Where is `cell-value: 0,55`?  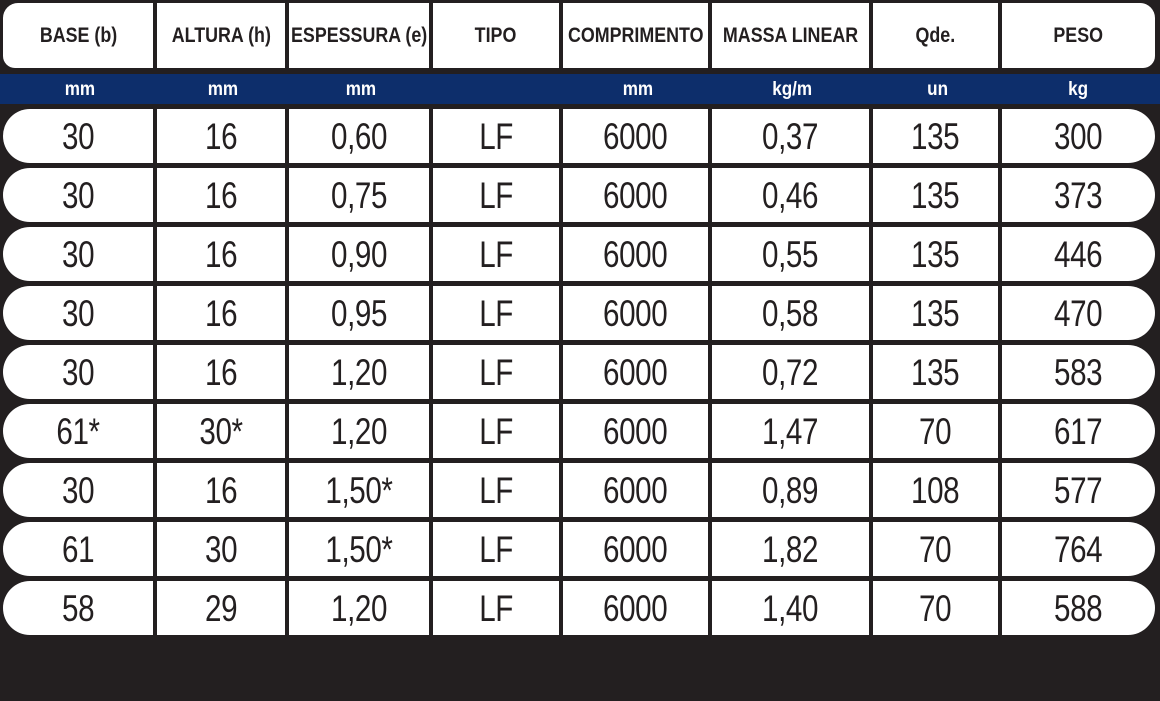
cell-value: 0,55 is located at coordinates (790, 254).